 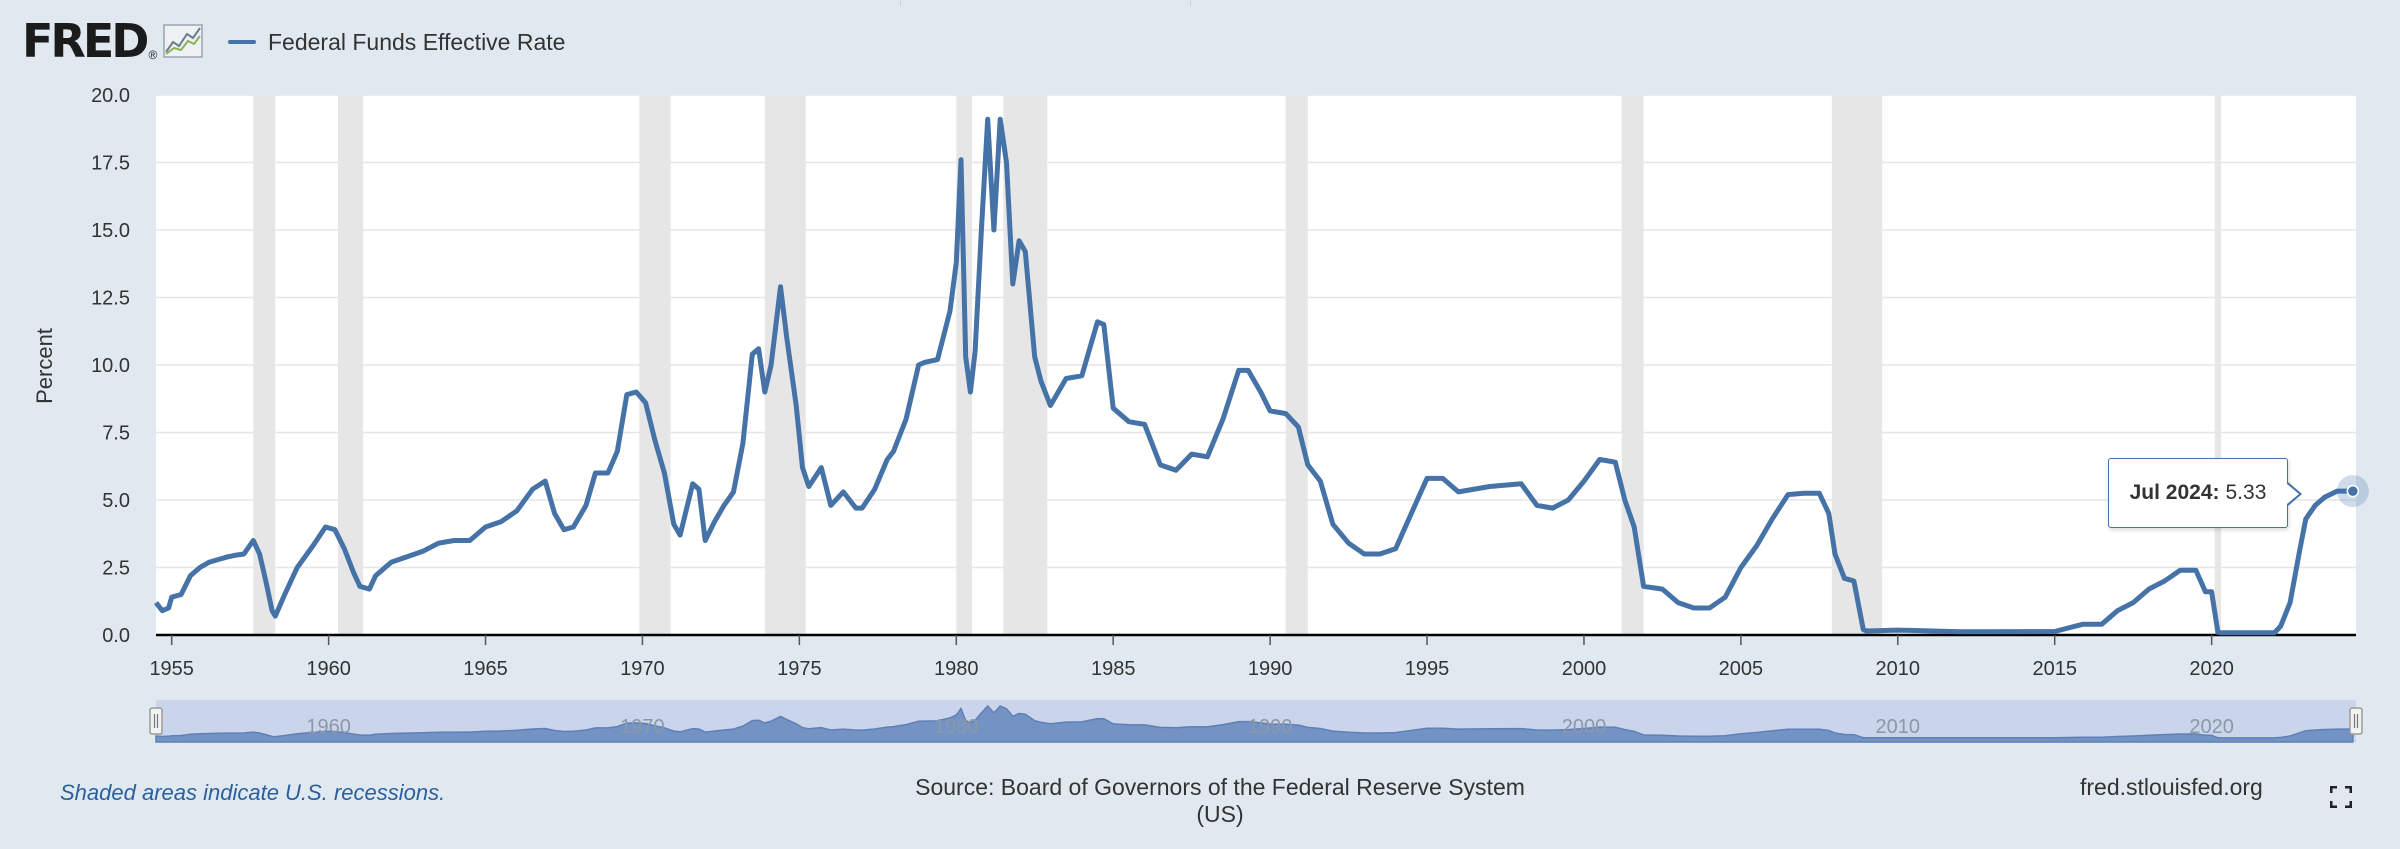 I want to click on x-tick-label: 1960, so click(x=328, y=669).